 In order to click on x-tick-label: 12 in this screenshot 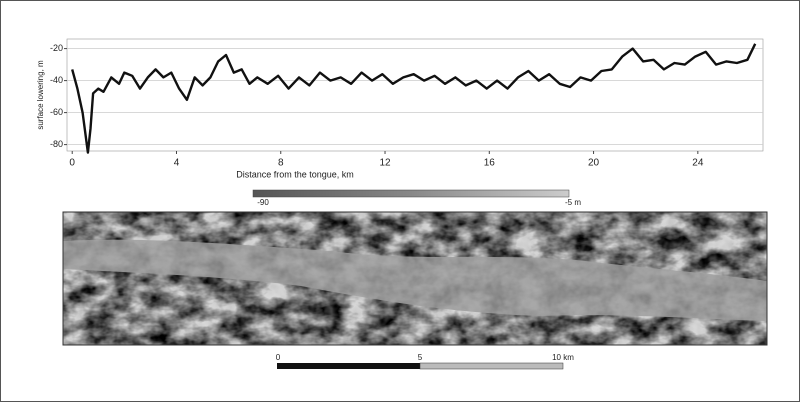, I will do `click(385, 163)`.